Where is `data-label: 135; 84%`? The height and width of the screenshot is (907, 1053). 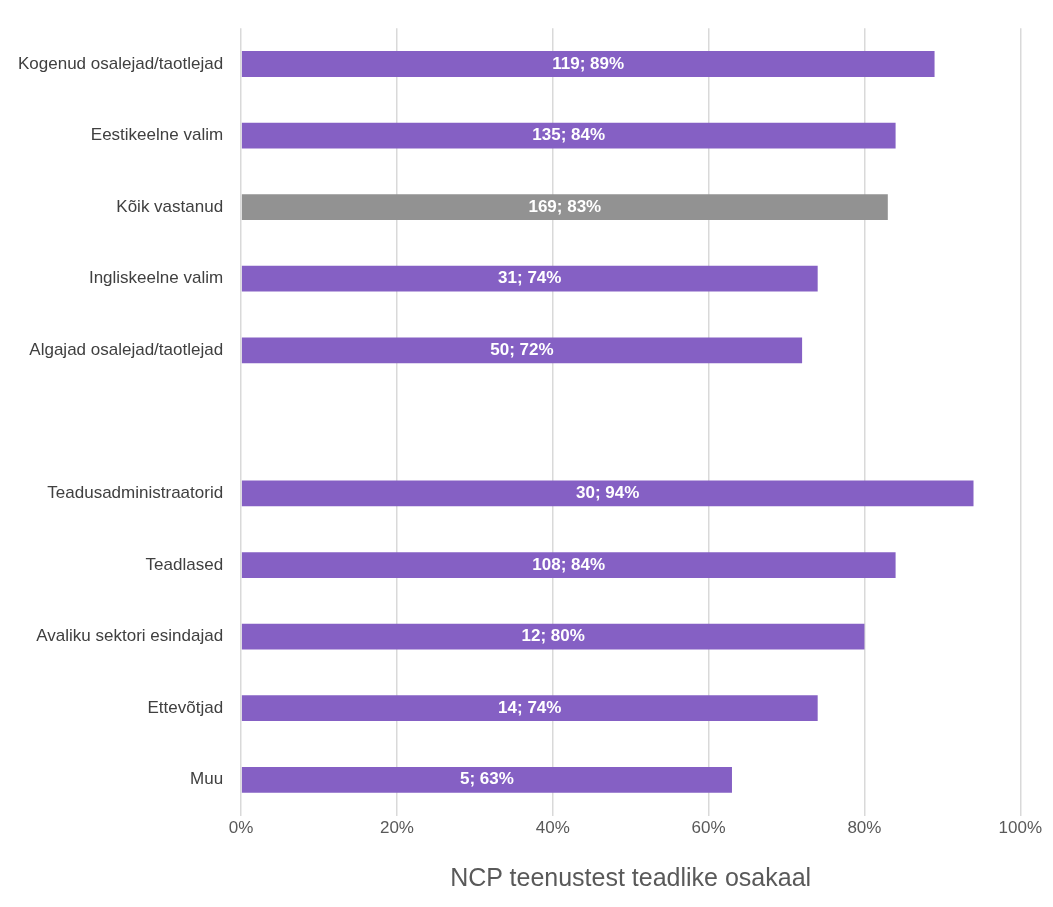 data-label: 135; 84% is located at coordinates (569, 135).